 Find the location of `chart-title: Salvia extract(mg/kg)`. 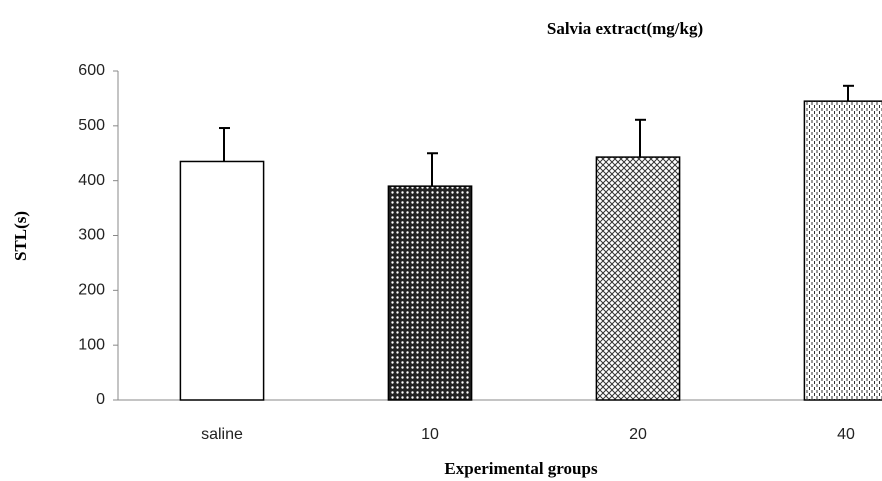

chart-title: Salvia extract(mg/kg) is located at coordinates (625, 28).